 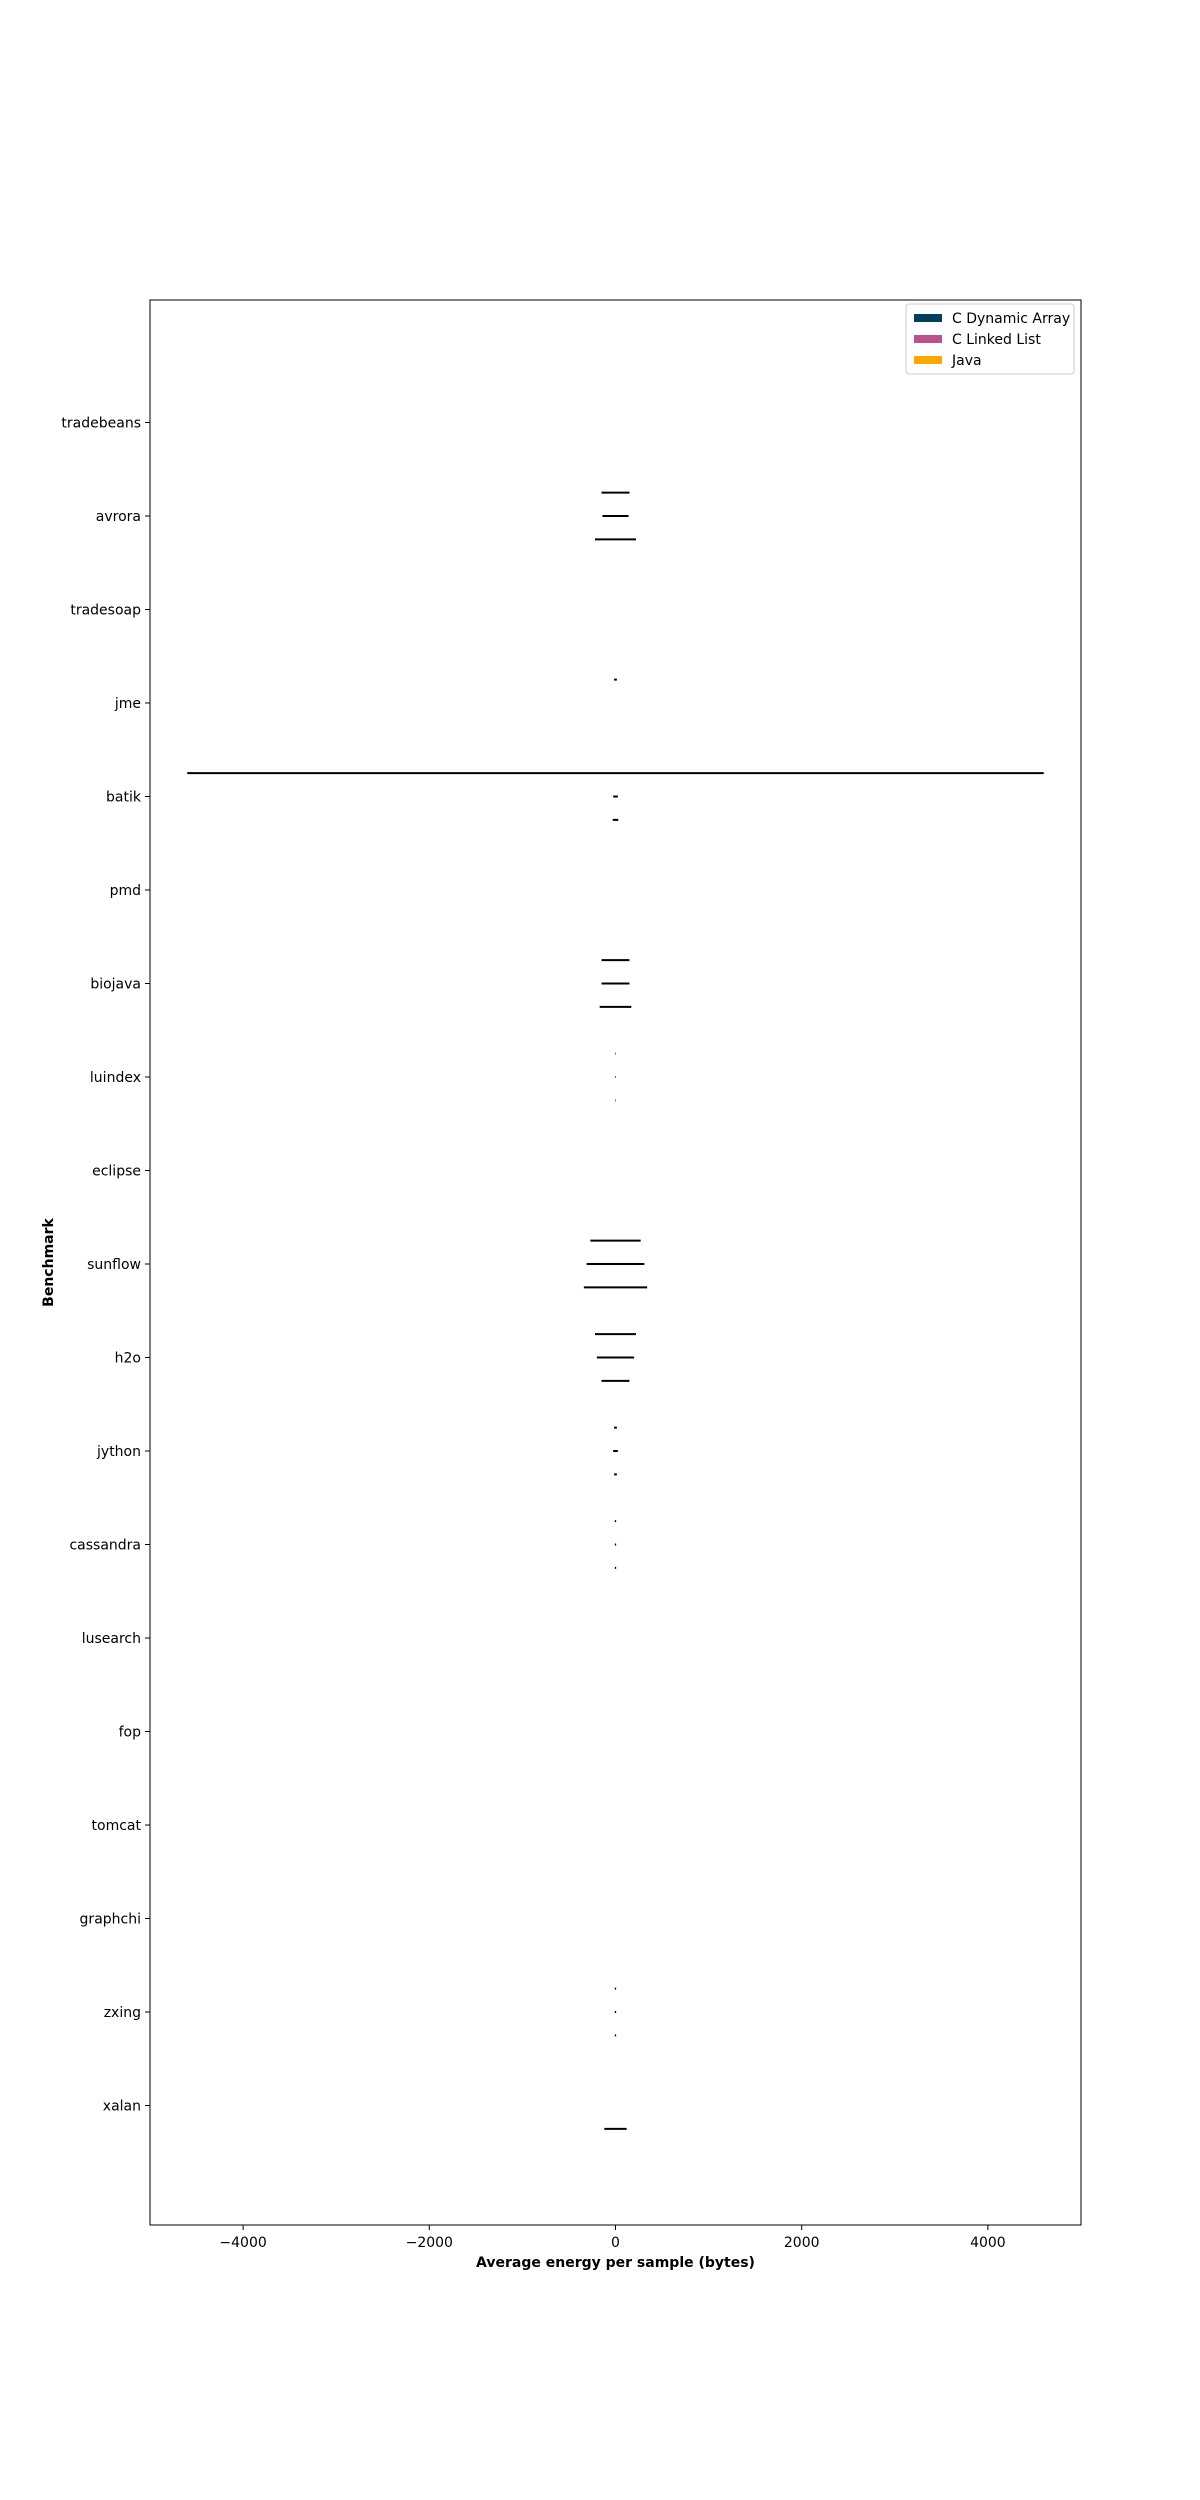 I want to click on x-tick-label-2: 0, so click(x=615, y=2243).